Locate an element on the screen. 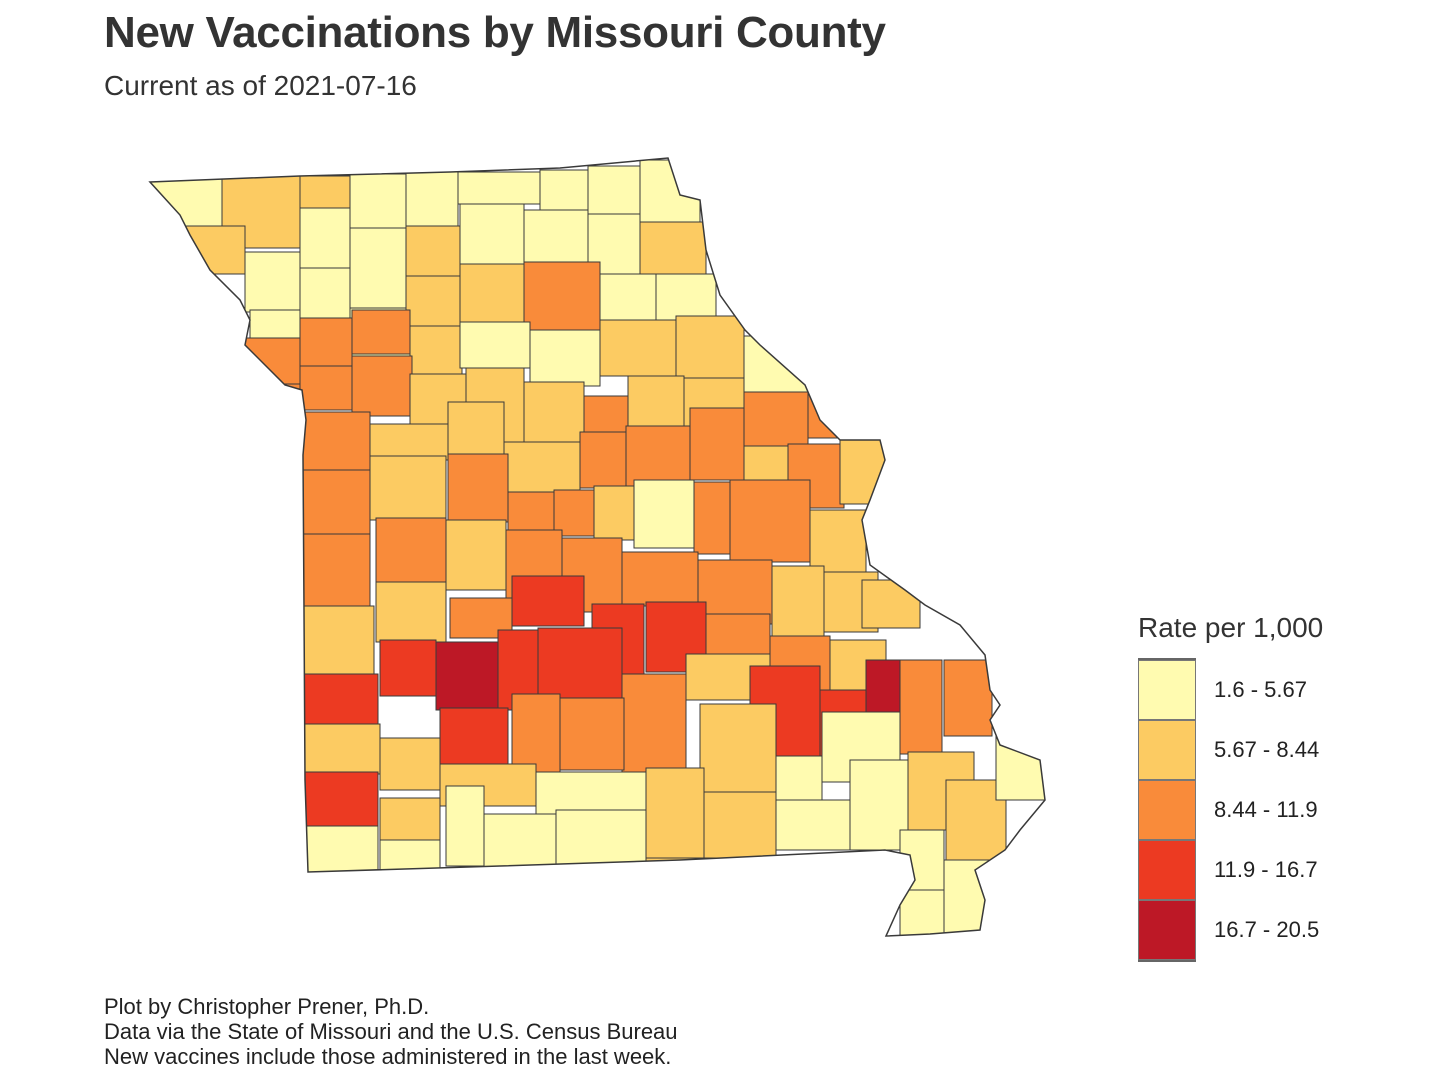 This screenshot has height=1092, width=1456. legend-title: Rate per 1,000 is located at coordinates (1231, 627).